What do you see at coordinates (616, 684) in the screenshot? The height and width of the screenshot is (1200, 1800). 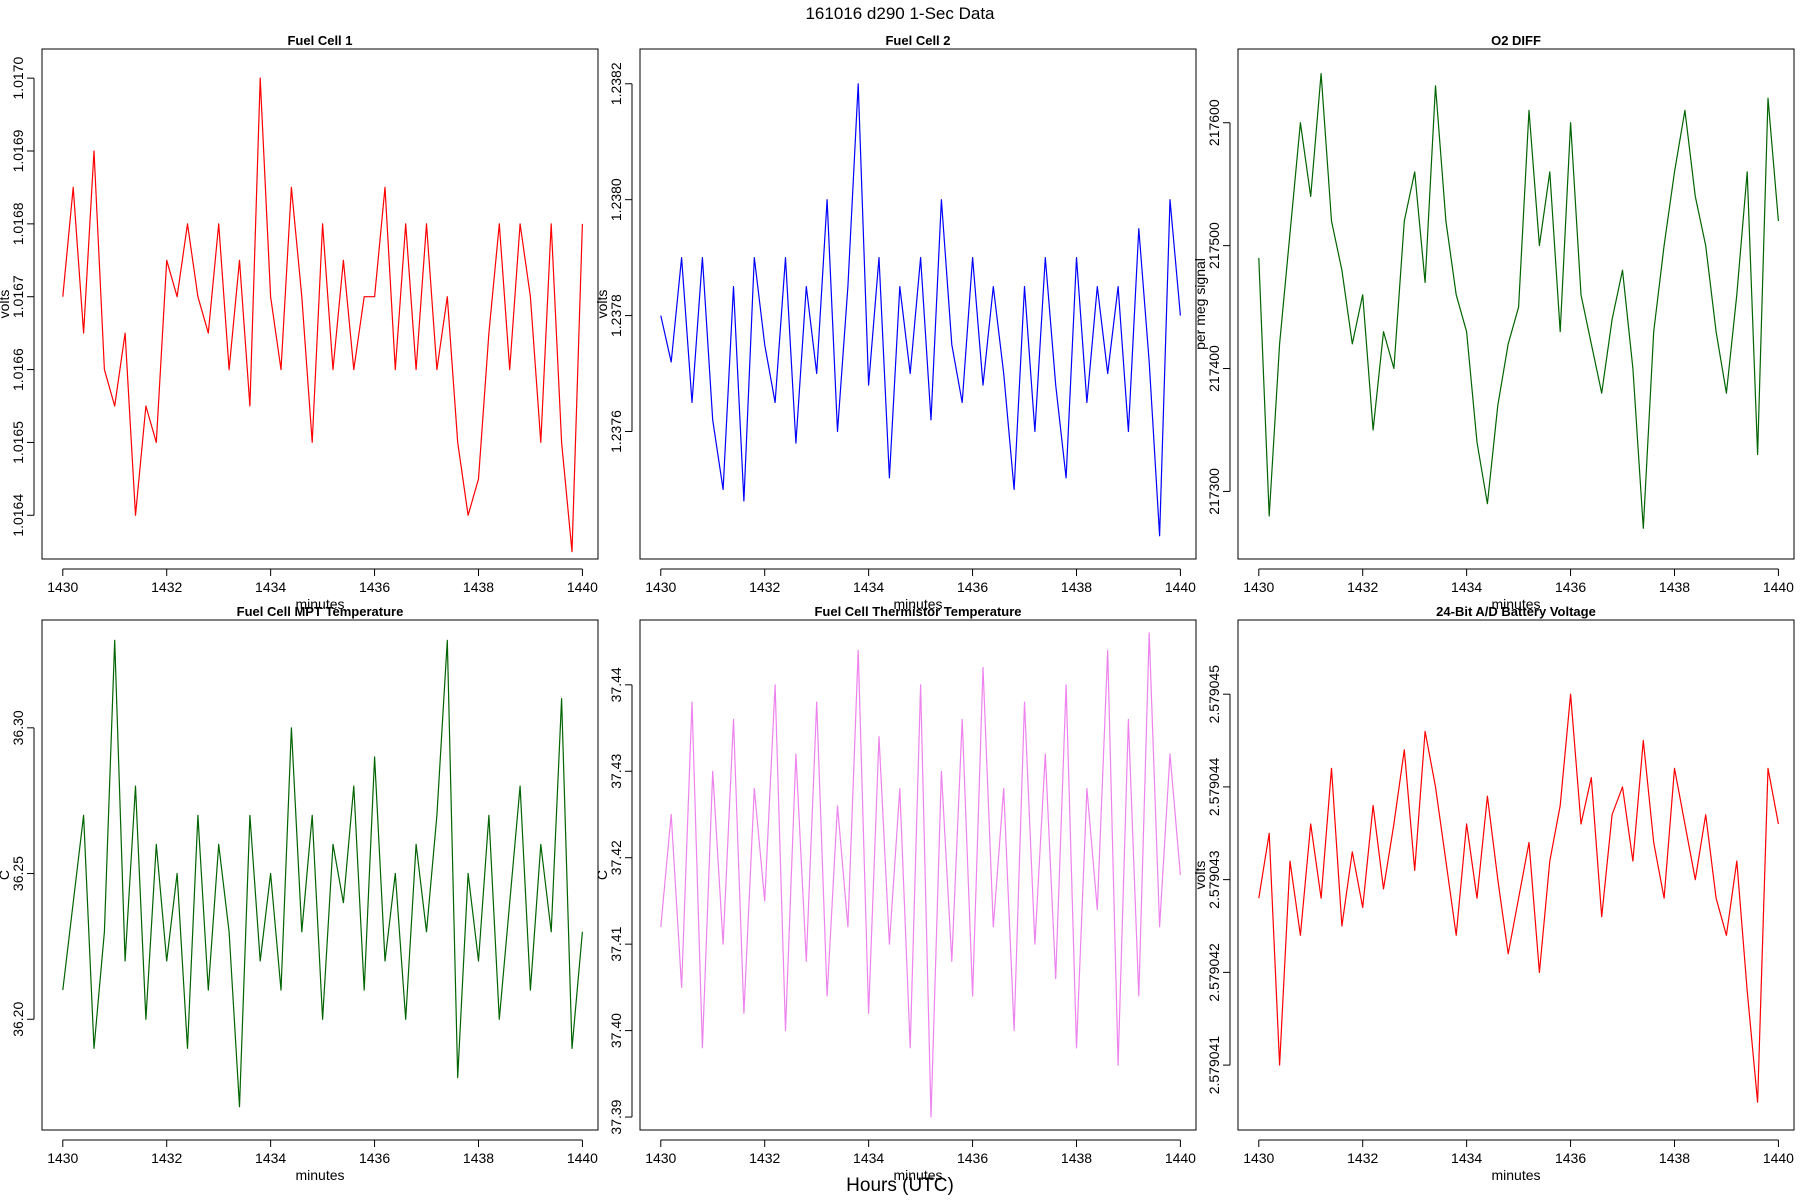 I see `y-tick-label: 37.44` at bounding box center [616, 684].